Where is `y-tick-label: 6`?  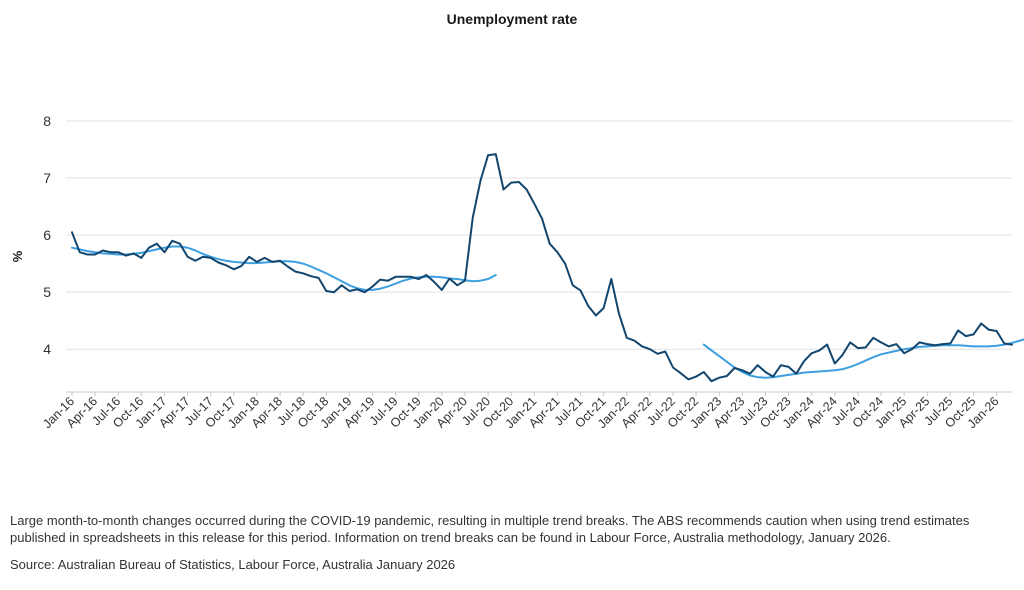 y-tick-label: 6 is located at coordinates (47, 235).